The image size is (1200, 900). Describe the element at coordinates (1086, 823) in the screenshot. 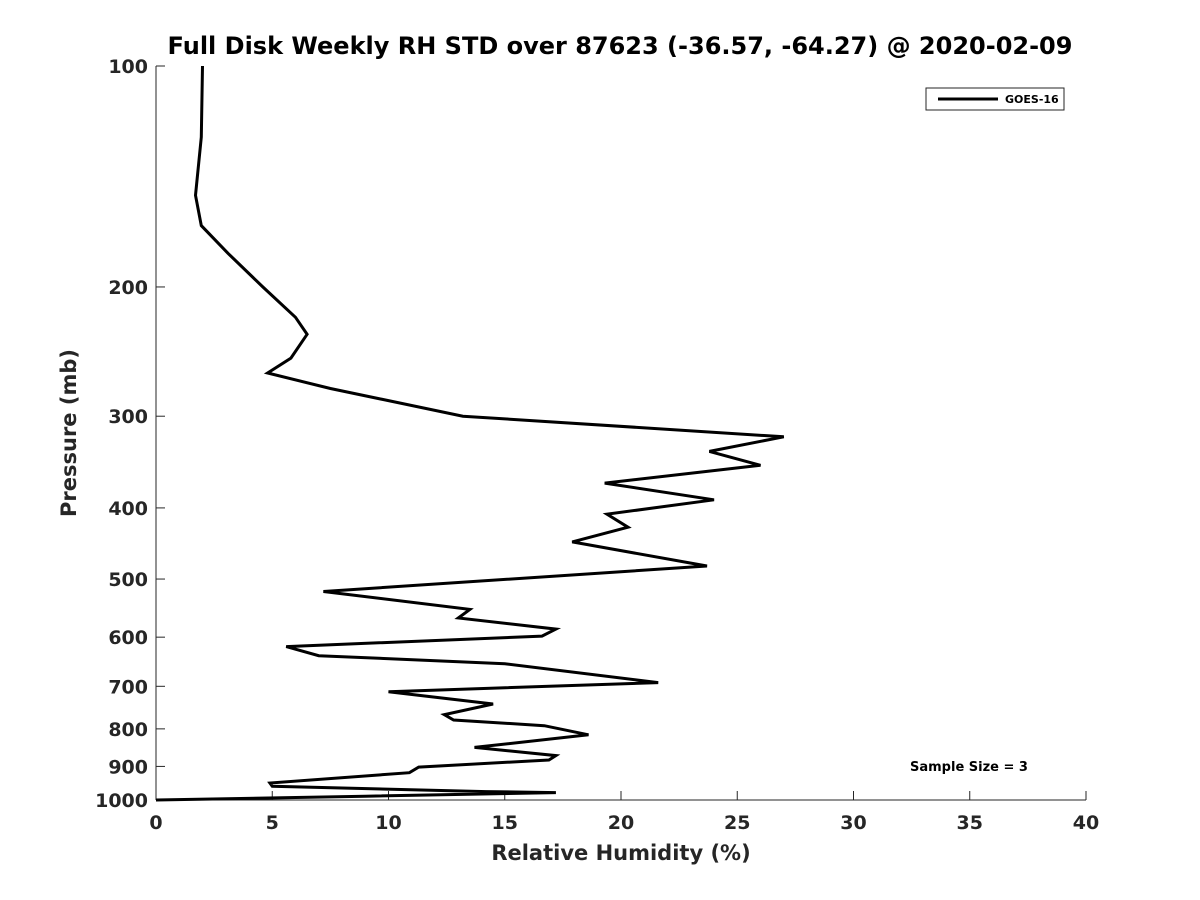

I see `x-tick-label: 40` at that location.